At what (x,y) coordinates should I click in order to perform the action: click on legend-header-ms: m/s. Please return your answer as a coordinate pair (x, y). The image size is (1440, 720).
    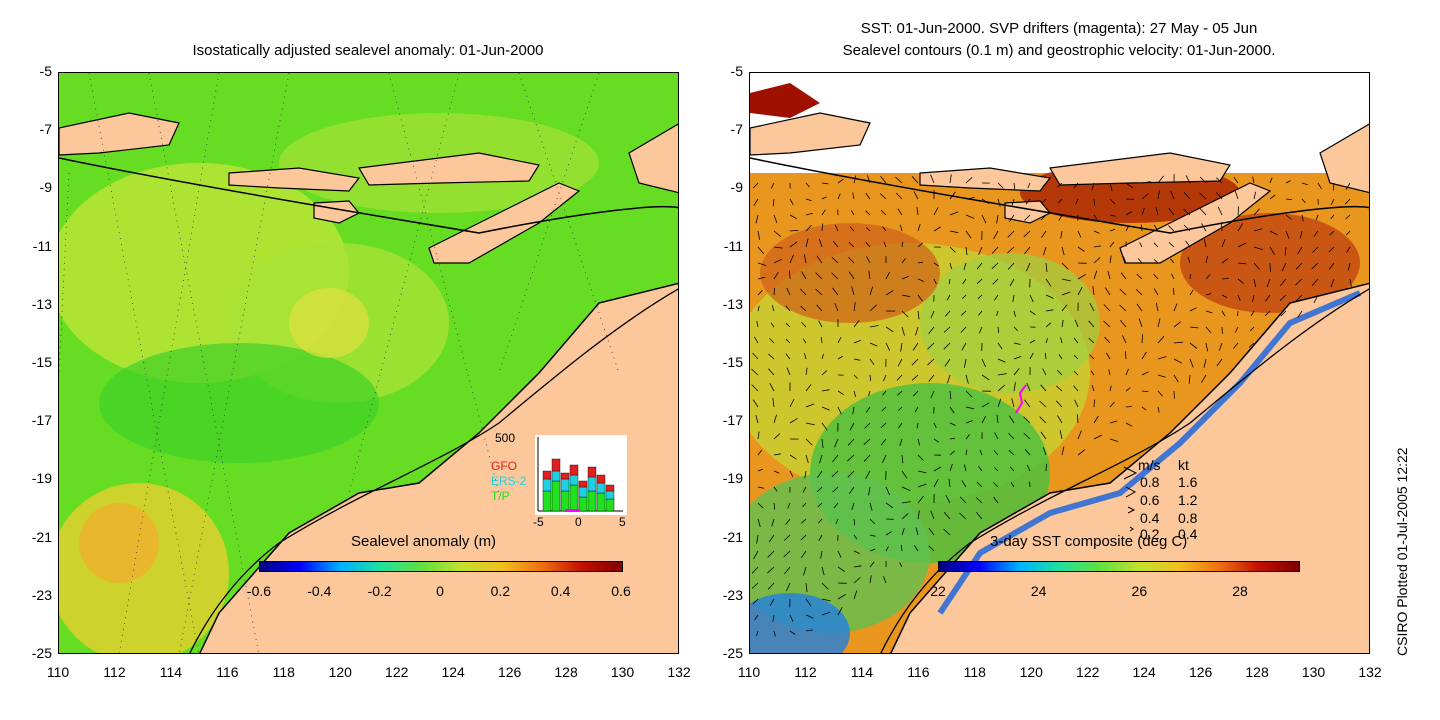
    Looking at the image, I should click on (1149, 465).